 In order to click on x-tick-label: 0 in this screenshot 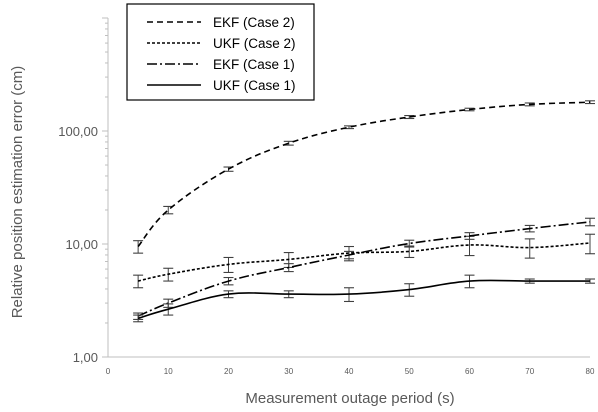, I will do `click(108, 371)`.